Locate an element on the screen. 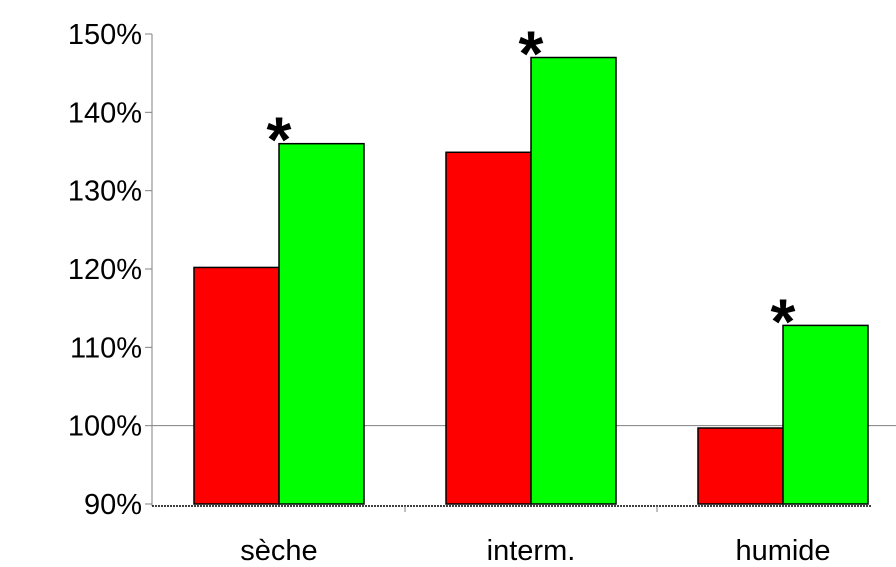  x-category-label: sèche is located at coordinates (278, 551).